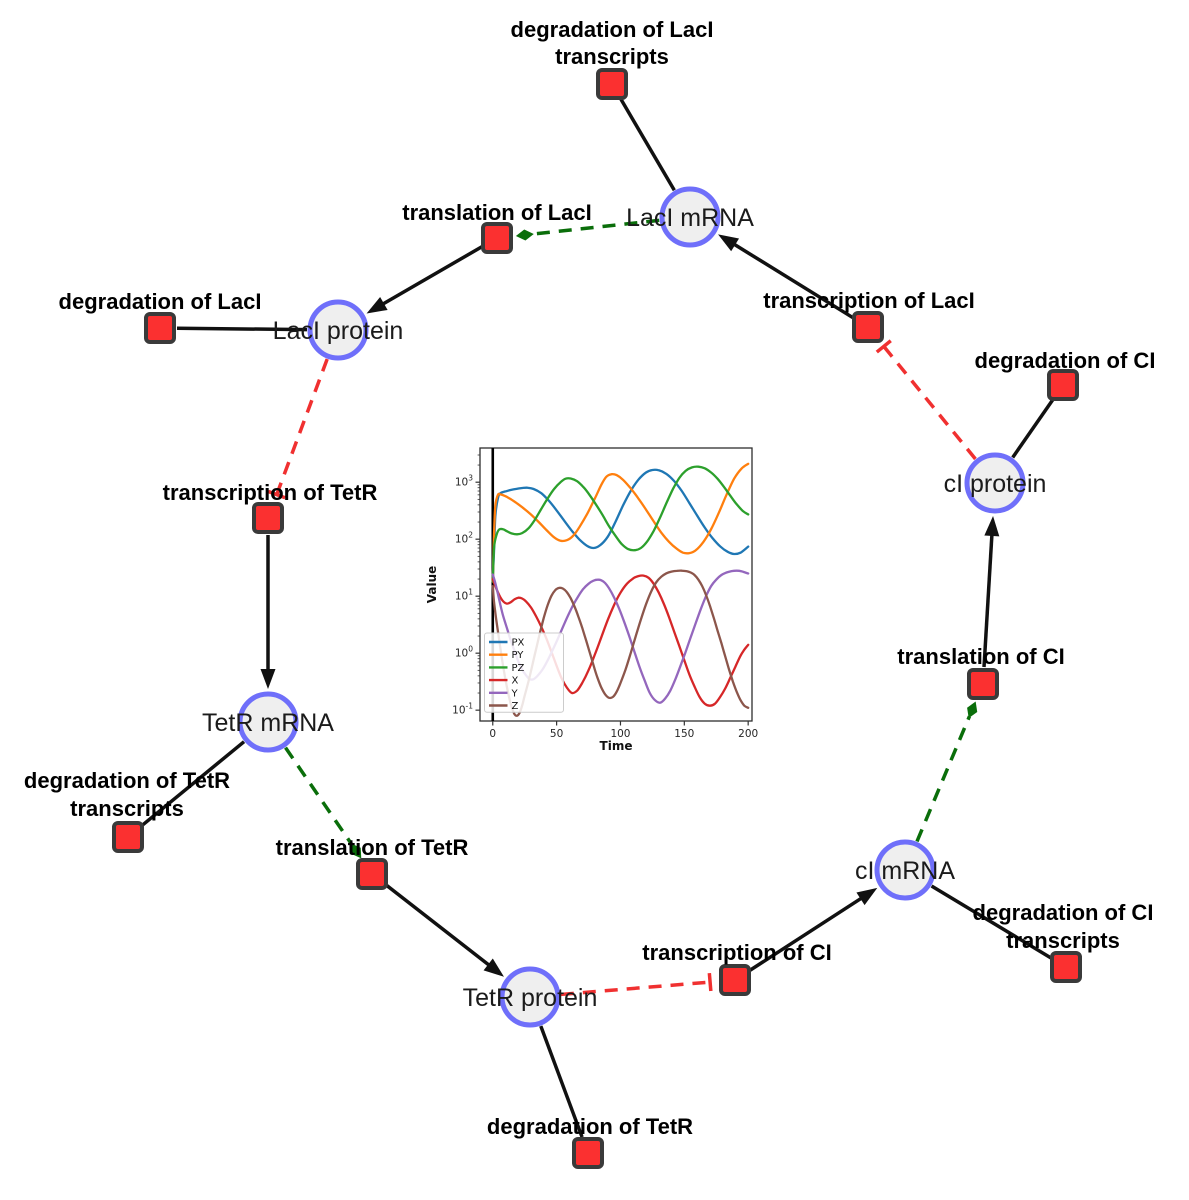  I want to click on edge-translation-tetr--tetr-protein-arrowhead-icon, so click(493, 967).